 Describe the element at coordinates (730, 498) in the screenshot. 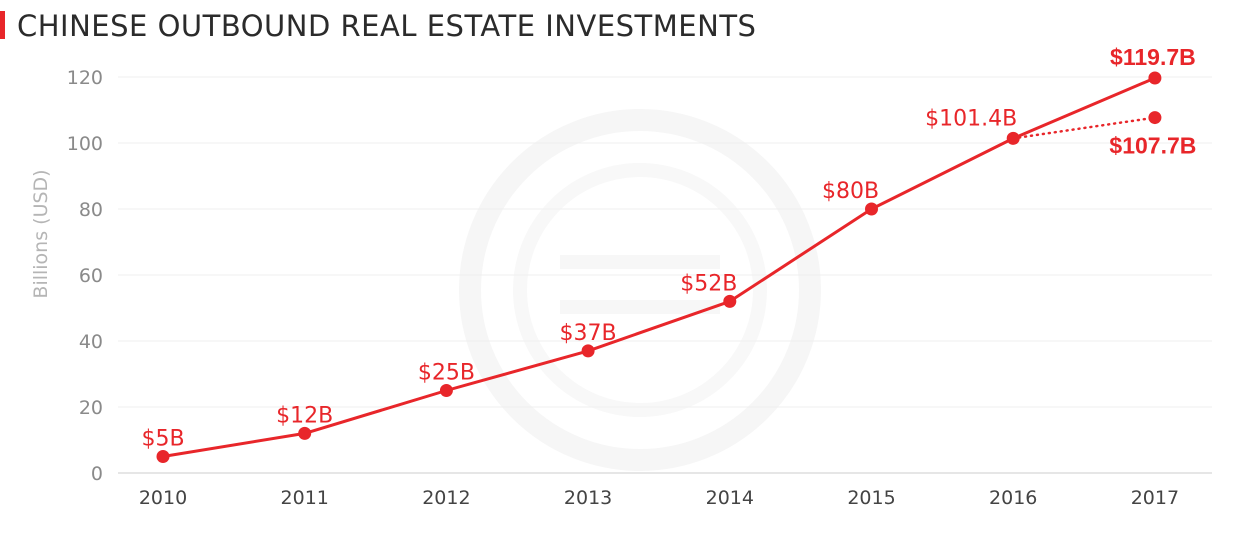

I see `x-tick-label: 2014` at that location.